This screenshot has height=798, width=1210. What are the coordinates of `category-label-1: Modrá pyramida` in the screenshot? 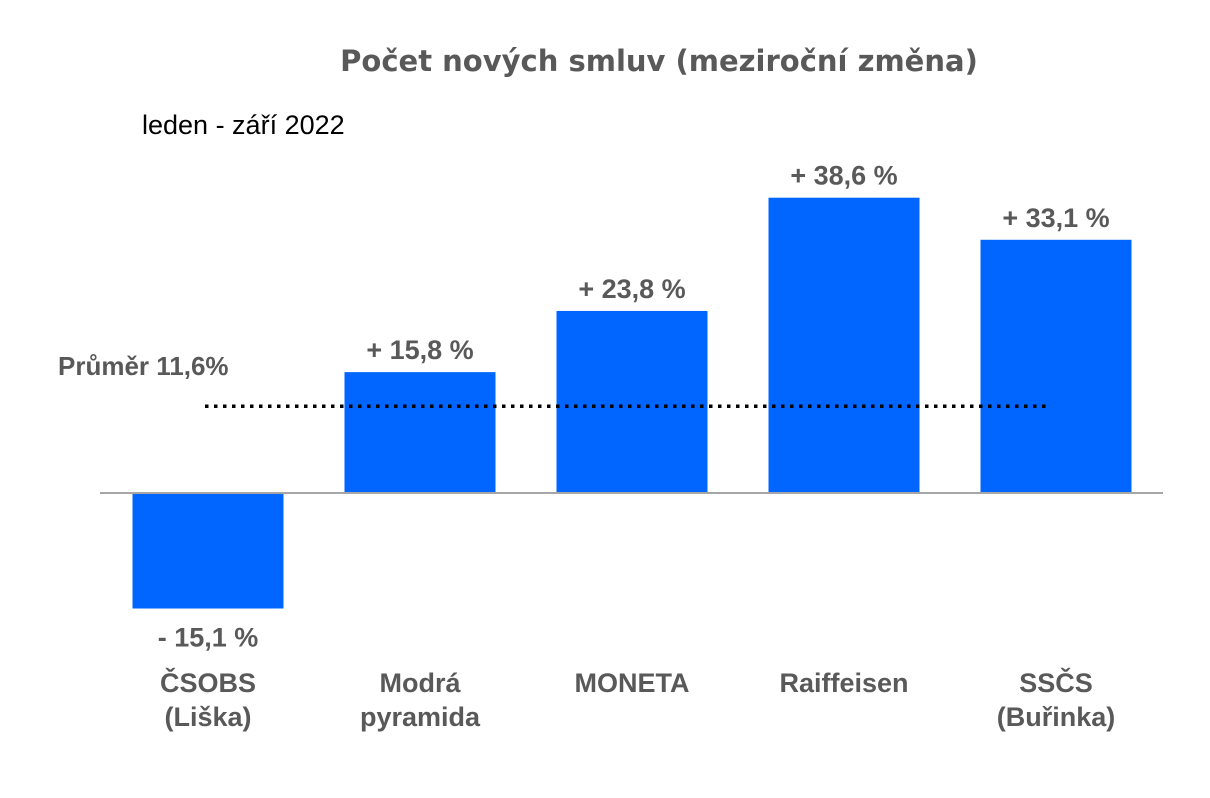 It's located at (420, 700).